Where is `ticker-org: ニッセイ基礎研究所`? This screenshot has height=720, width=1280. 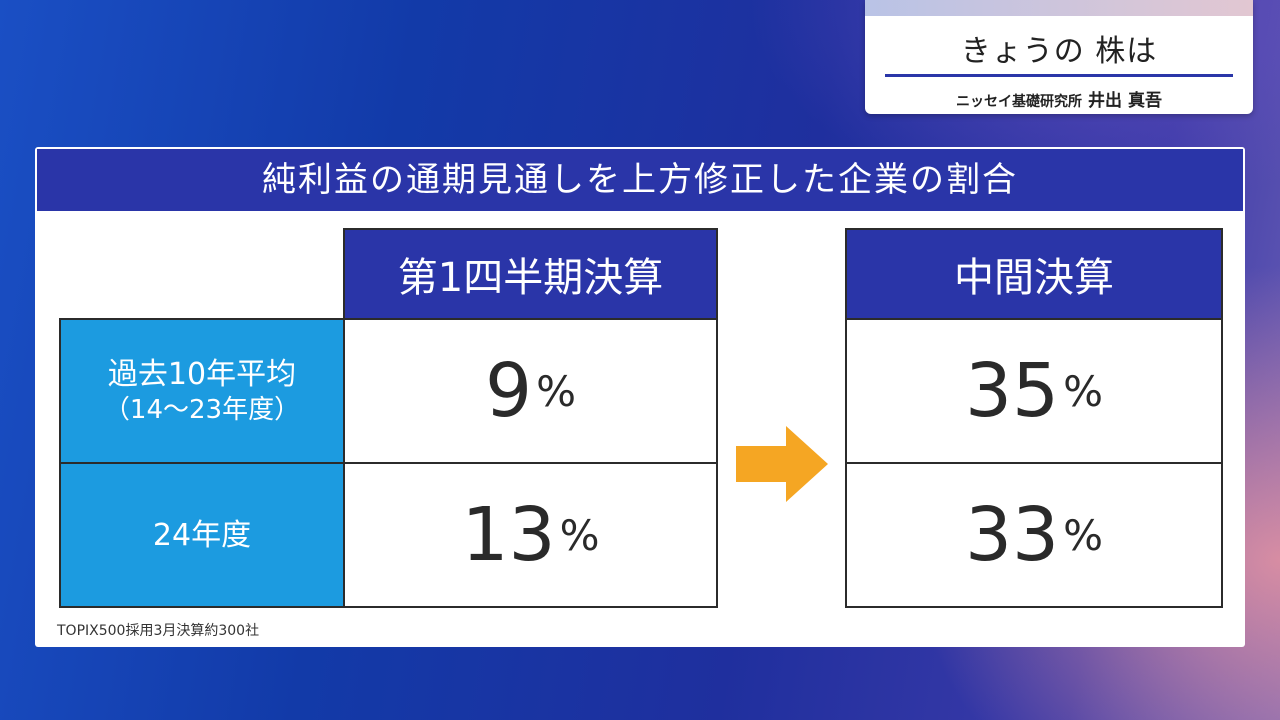 ticker-org: ニッセイ基礎研究所 is located at coordinates (1019, 102).